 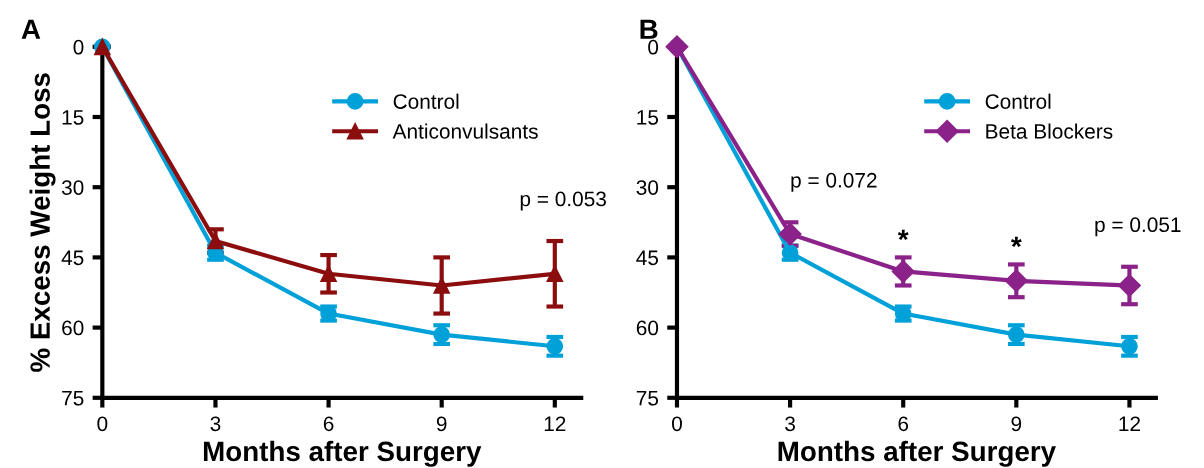 What do you see at coordinates (42, 222) in the screenshot?
I see `y-axis-title: % Excess Weight Loss` at bounding box center [42, 222].